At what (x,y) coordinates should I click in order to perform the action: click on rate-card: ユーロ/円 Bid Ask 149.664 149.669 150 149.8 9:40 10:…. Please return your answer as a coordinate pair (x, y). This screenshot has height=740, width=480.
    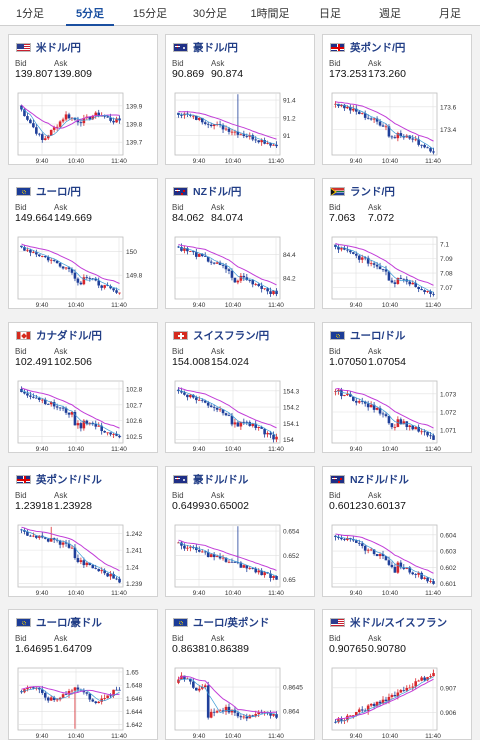
    Looking at the image, I should click on (83, 243).